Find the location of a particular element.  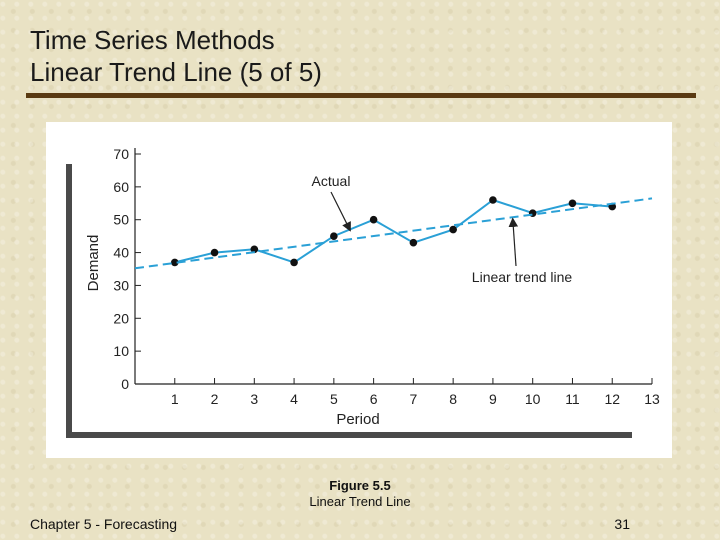

title-line-1: Time Series Methods is located at coordinates (152, 40).